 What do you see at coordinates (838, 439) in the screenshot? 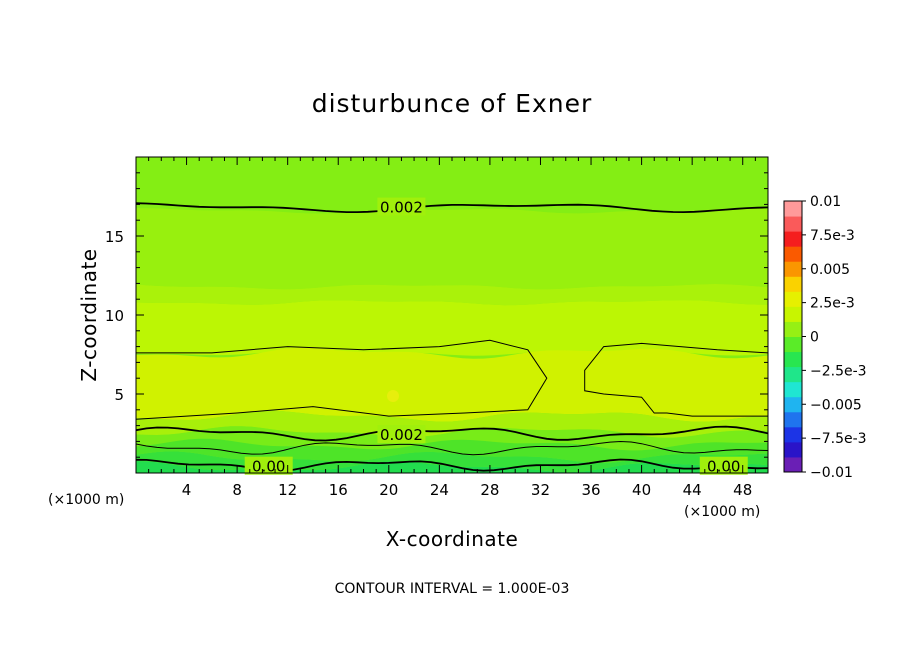
I see `colorbar-tick-label: −7.5e-3` at bounding box center [838, 439].